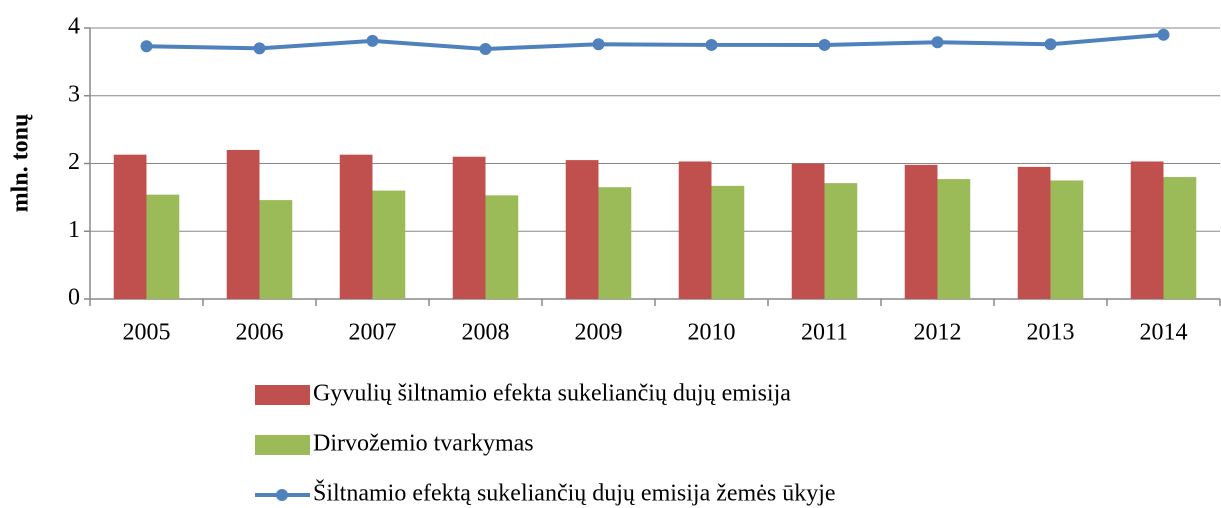 Image resolution: width=1221 pixels, height=508 pixels. Describe the element at coordinates (74, 94) in the screenshot. I see `y-tick-label: 3` at that location.